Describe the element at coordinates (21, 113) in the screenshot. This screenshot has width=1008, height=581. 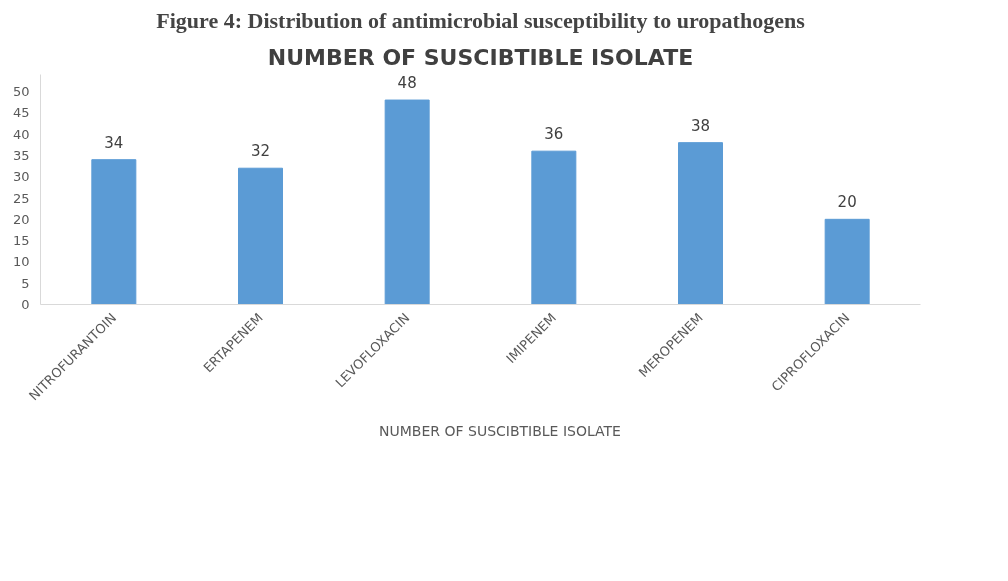
I see `y-tick-label: 45` at that location.